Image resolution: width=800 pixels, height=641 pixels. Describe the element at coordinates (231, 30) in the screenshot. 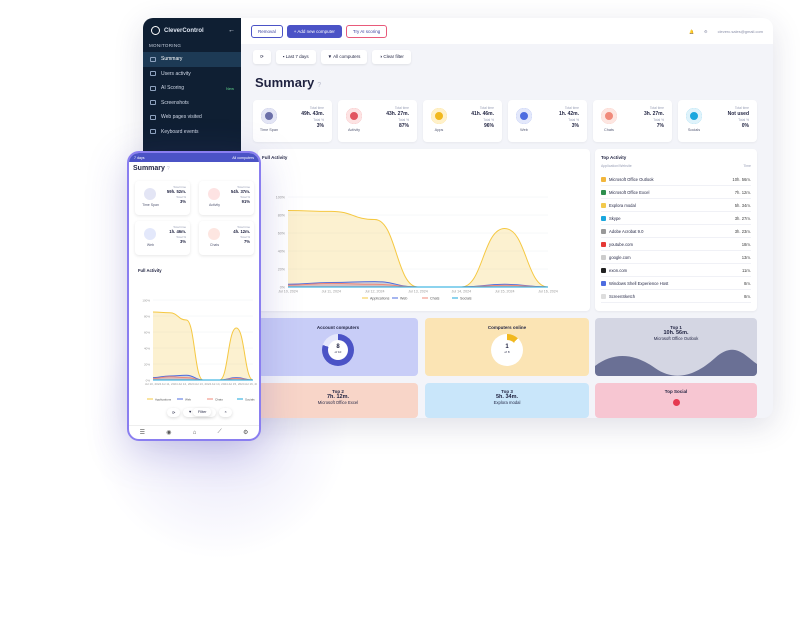

I see `arrow-left-icon: ←` at that location.